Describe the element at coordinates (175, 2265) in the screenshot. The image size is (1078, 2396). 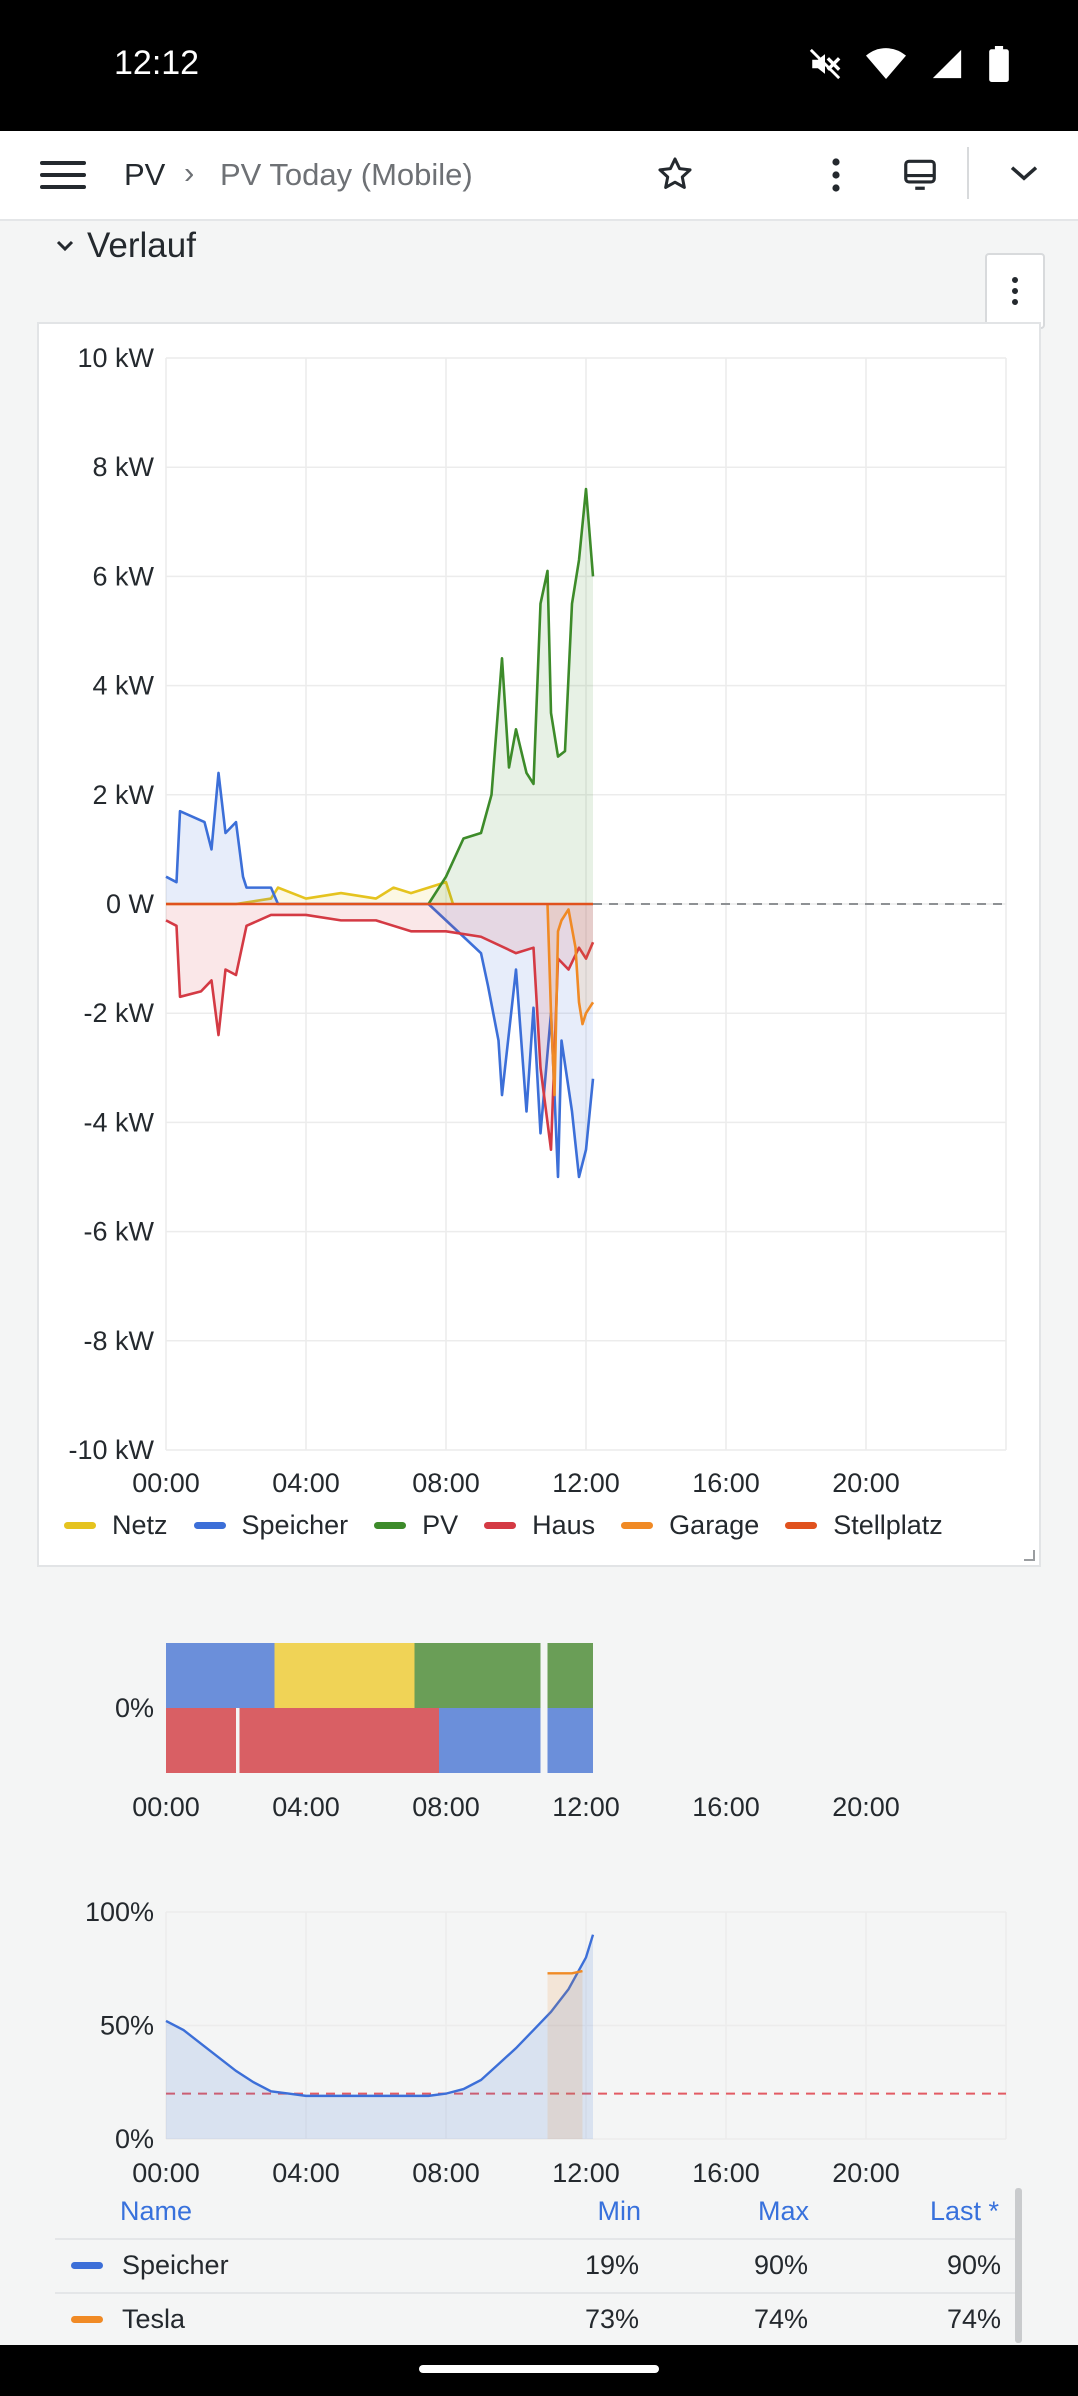
I see `series-name: Speicher` at that location.